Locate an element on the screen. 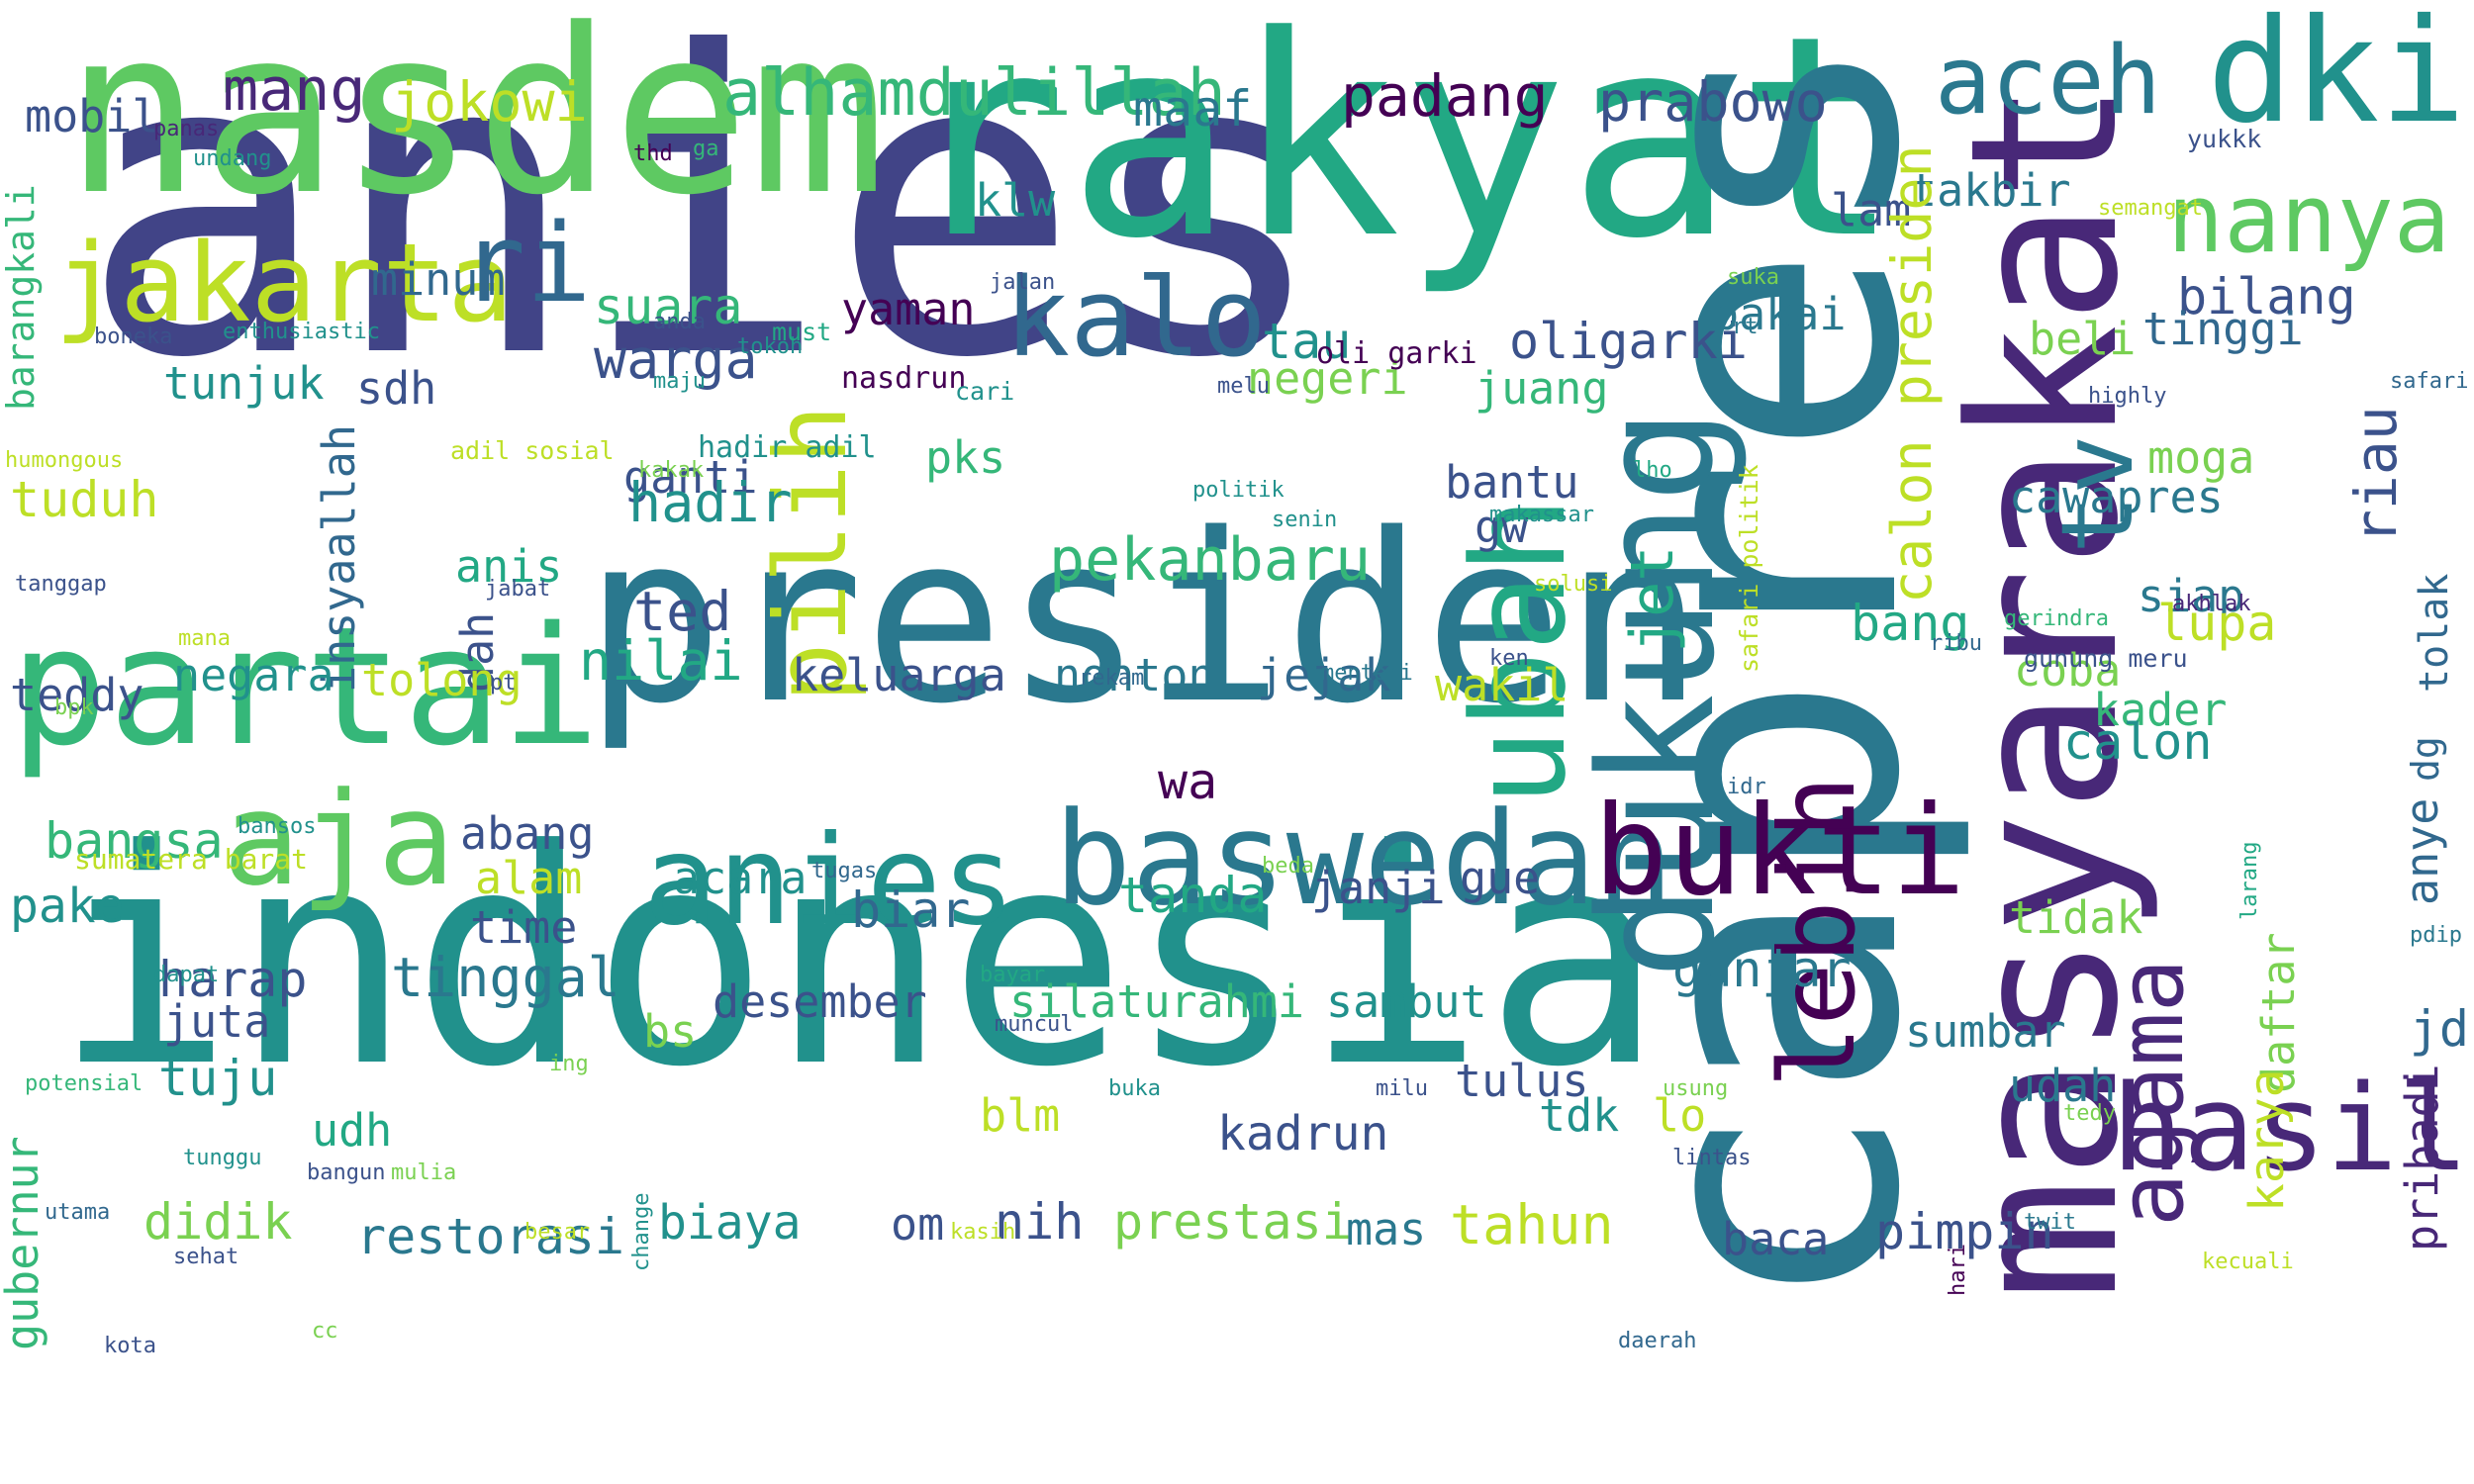 The width and height of the screenshot is (2474, 1484). word-anye: anye is located at coordinates (2422, 851).